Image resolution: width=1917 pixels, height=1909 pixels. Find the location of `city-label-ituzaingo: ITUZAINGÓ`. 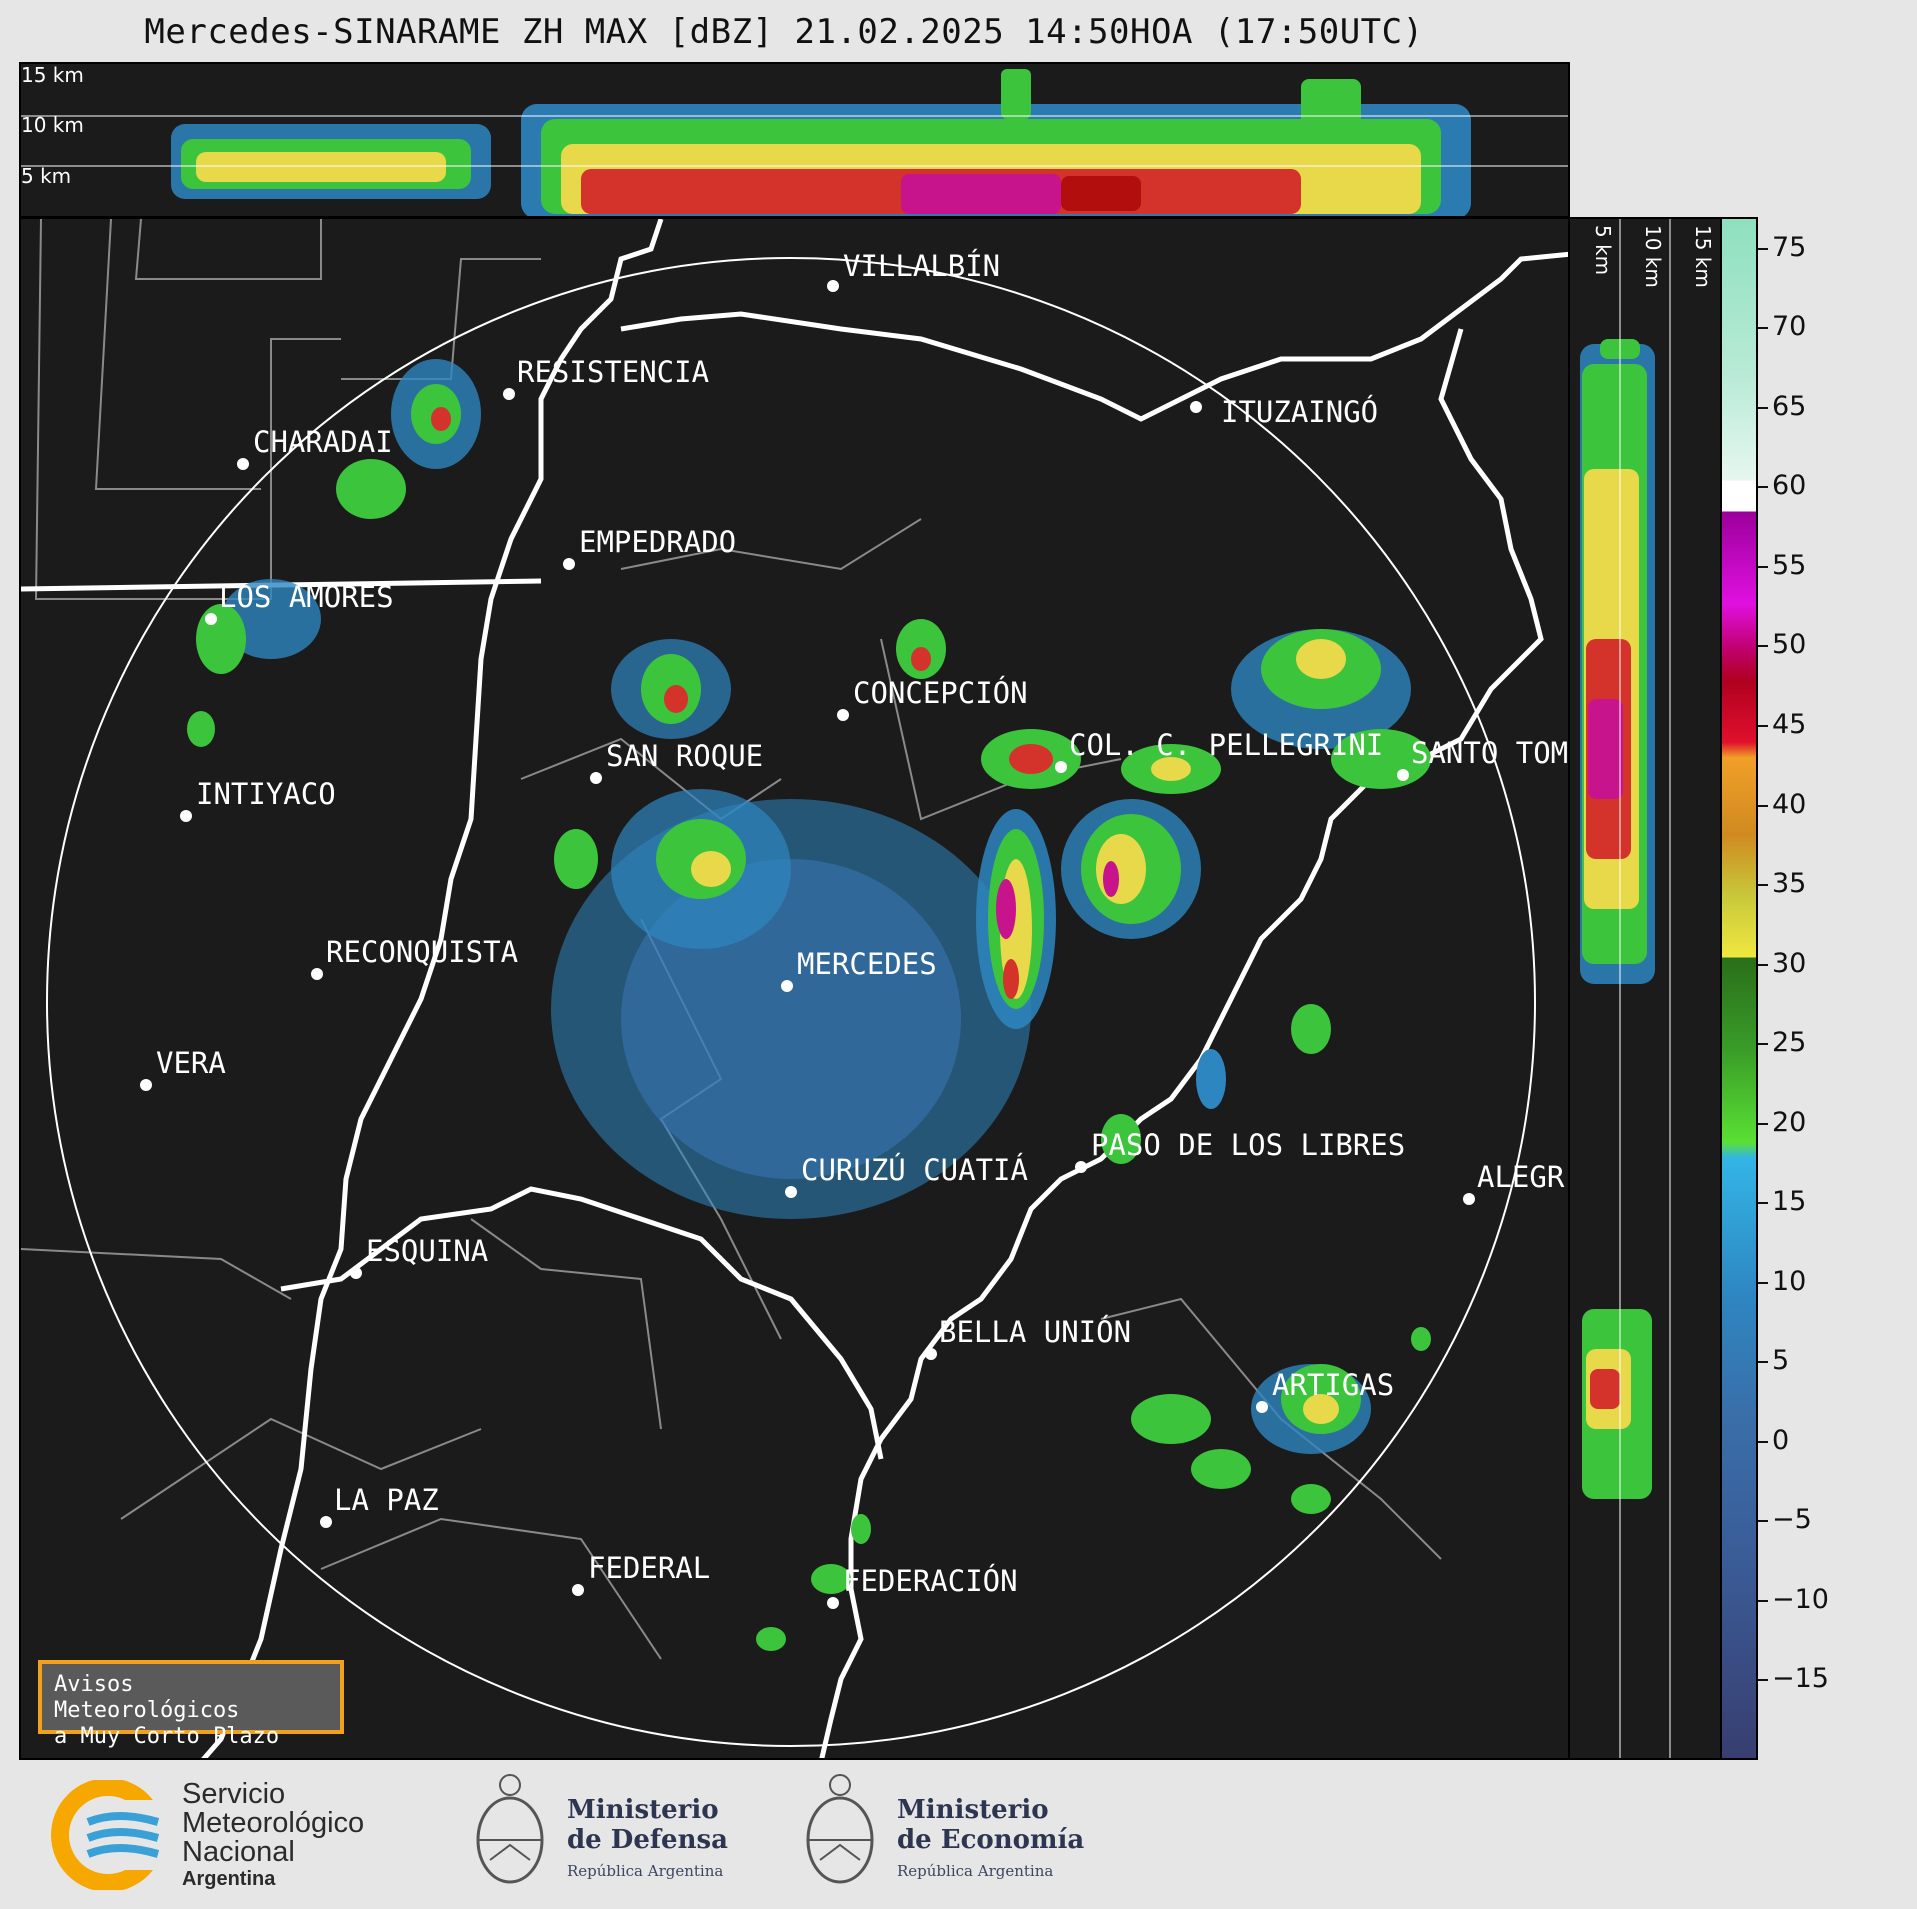

city-label-ituzaingo: ITUZAINGÓ is located at coordinates (1299, 412).